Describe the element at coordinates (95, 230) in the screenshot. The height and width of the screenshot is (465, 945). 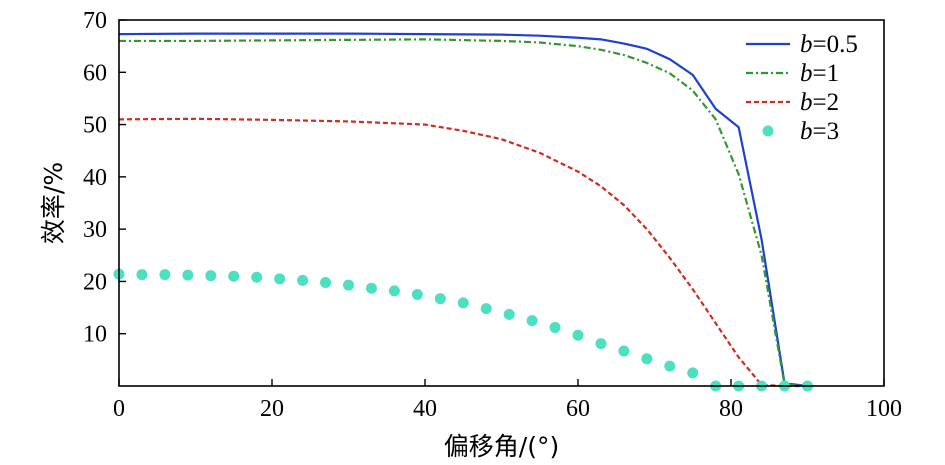
I see `y-tick-label: 30` at that location.